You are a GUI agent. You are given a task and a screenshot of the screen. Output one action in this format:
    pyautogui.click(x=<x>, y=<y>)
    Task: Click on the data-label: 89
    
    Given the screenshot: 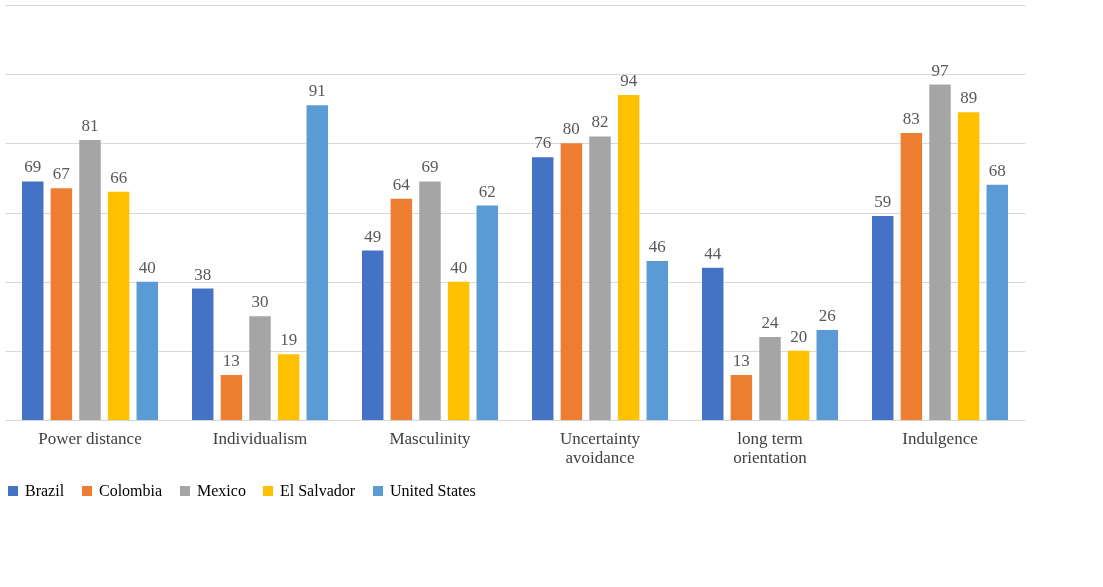 What is the action you would take?
    pyautogui.click(x=969, y=98)
    